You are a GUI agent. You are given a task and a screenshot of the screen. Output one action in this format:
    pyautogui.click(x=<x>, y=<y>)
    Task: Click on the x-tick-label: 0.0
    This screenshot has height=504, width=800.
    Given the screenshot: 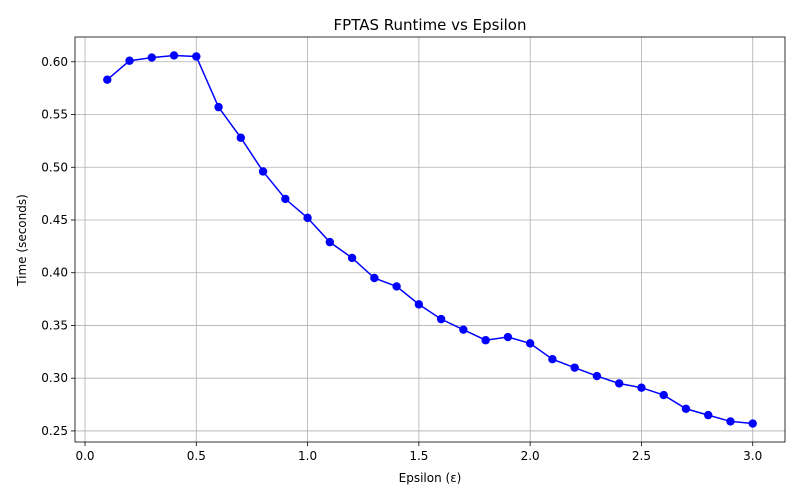 What is the action you would take?
    pyautogui.click(x=84, y=456)
    